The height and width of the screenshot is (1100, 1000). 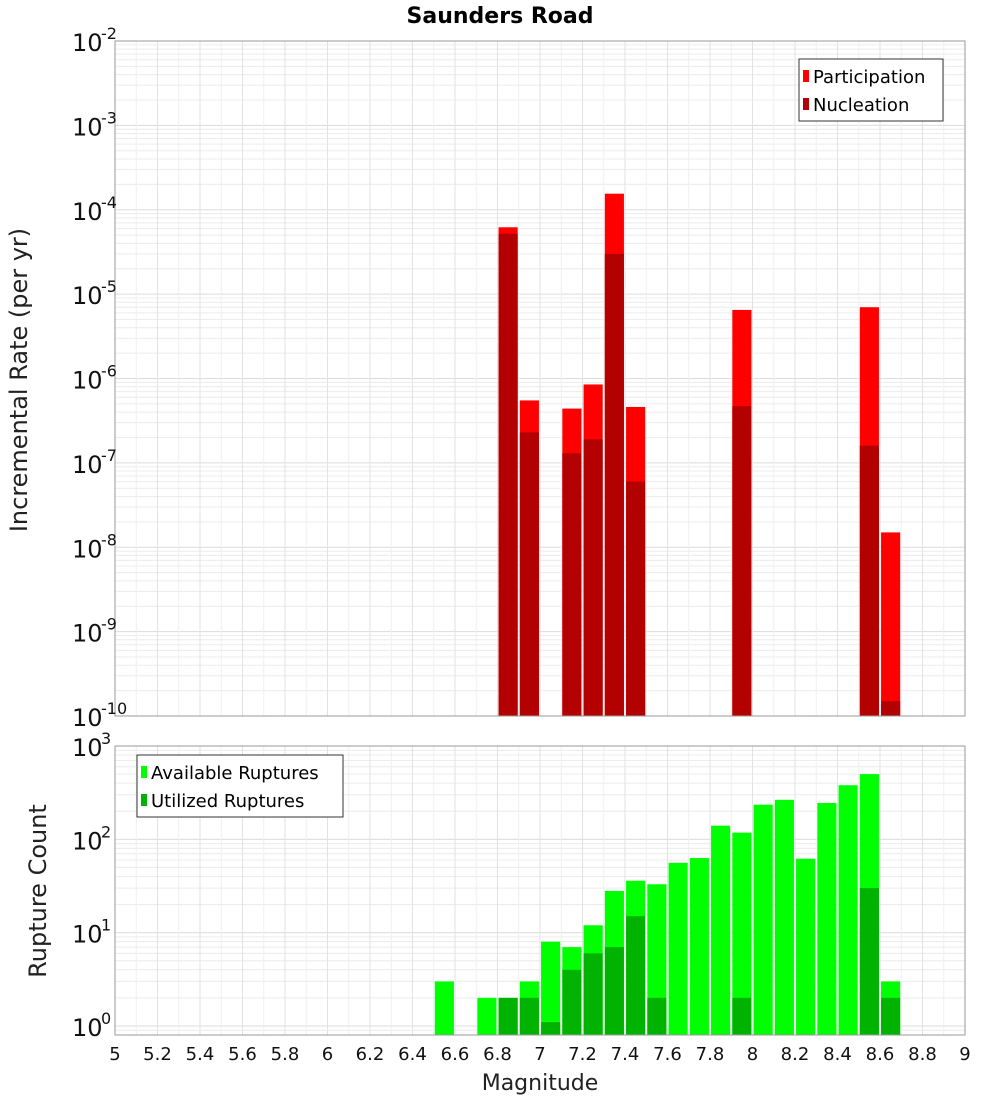 I want to click on y-tick-exponent: -9, so click(x=109, y=624).